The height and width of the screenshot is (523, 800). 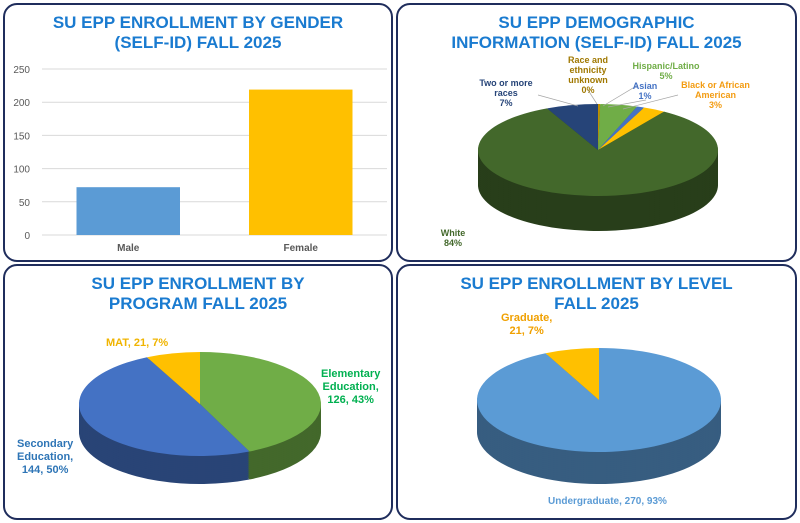 What do you see at coordinates (351, 387) in the screenshot?
I see `label-elementary: Elementary Education, 126, 43%` at bounding box center [351, 387].